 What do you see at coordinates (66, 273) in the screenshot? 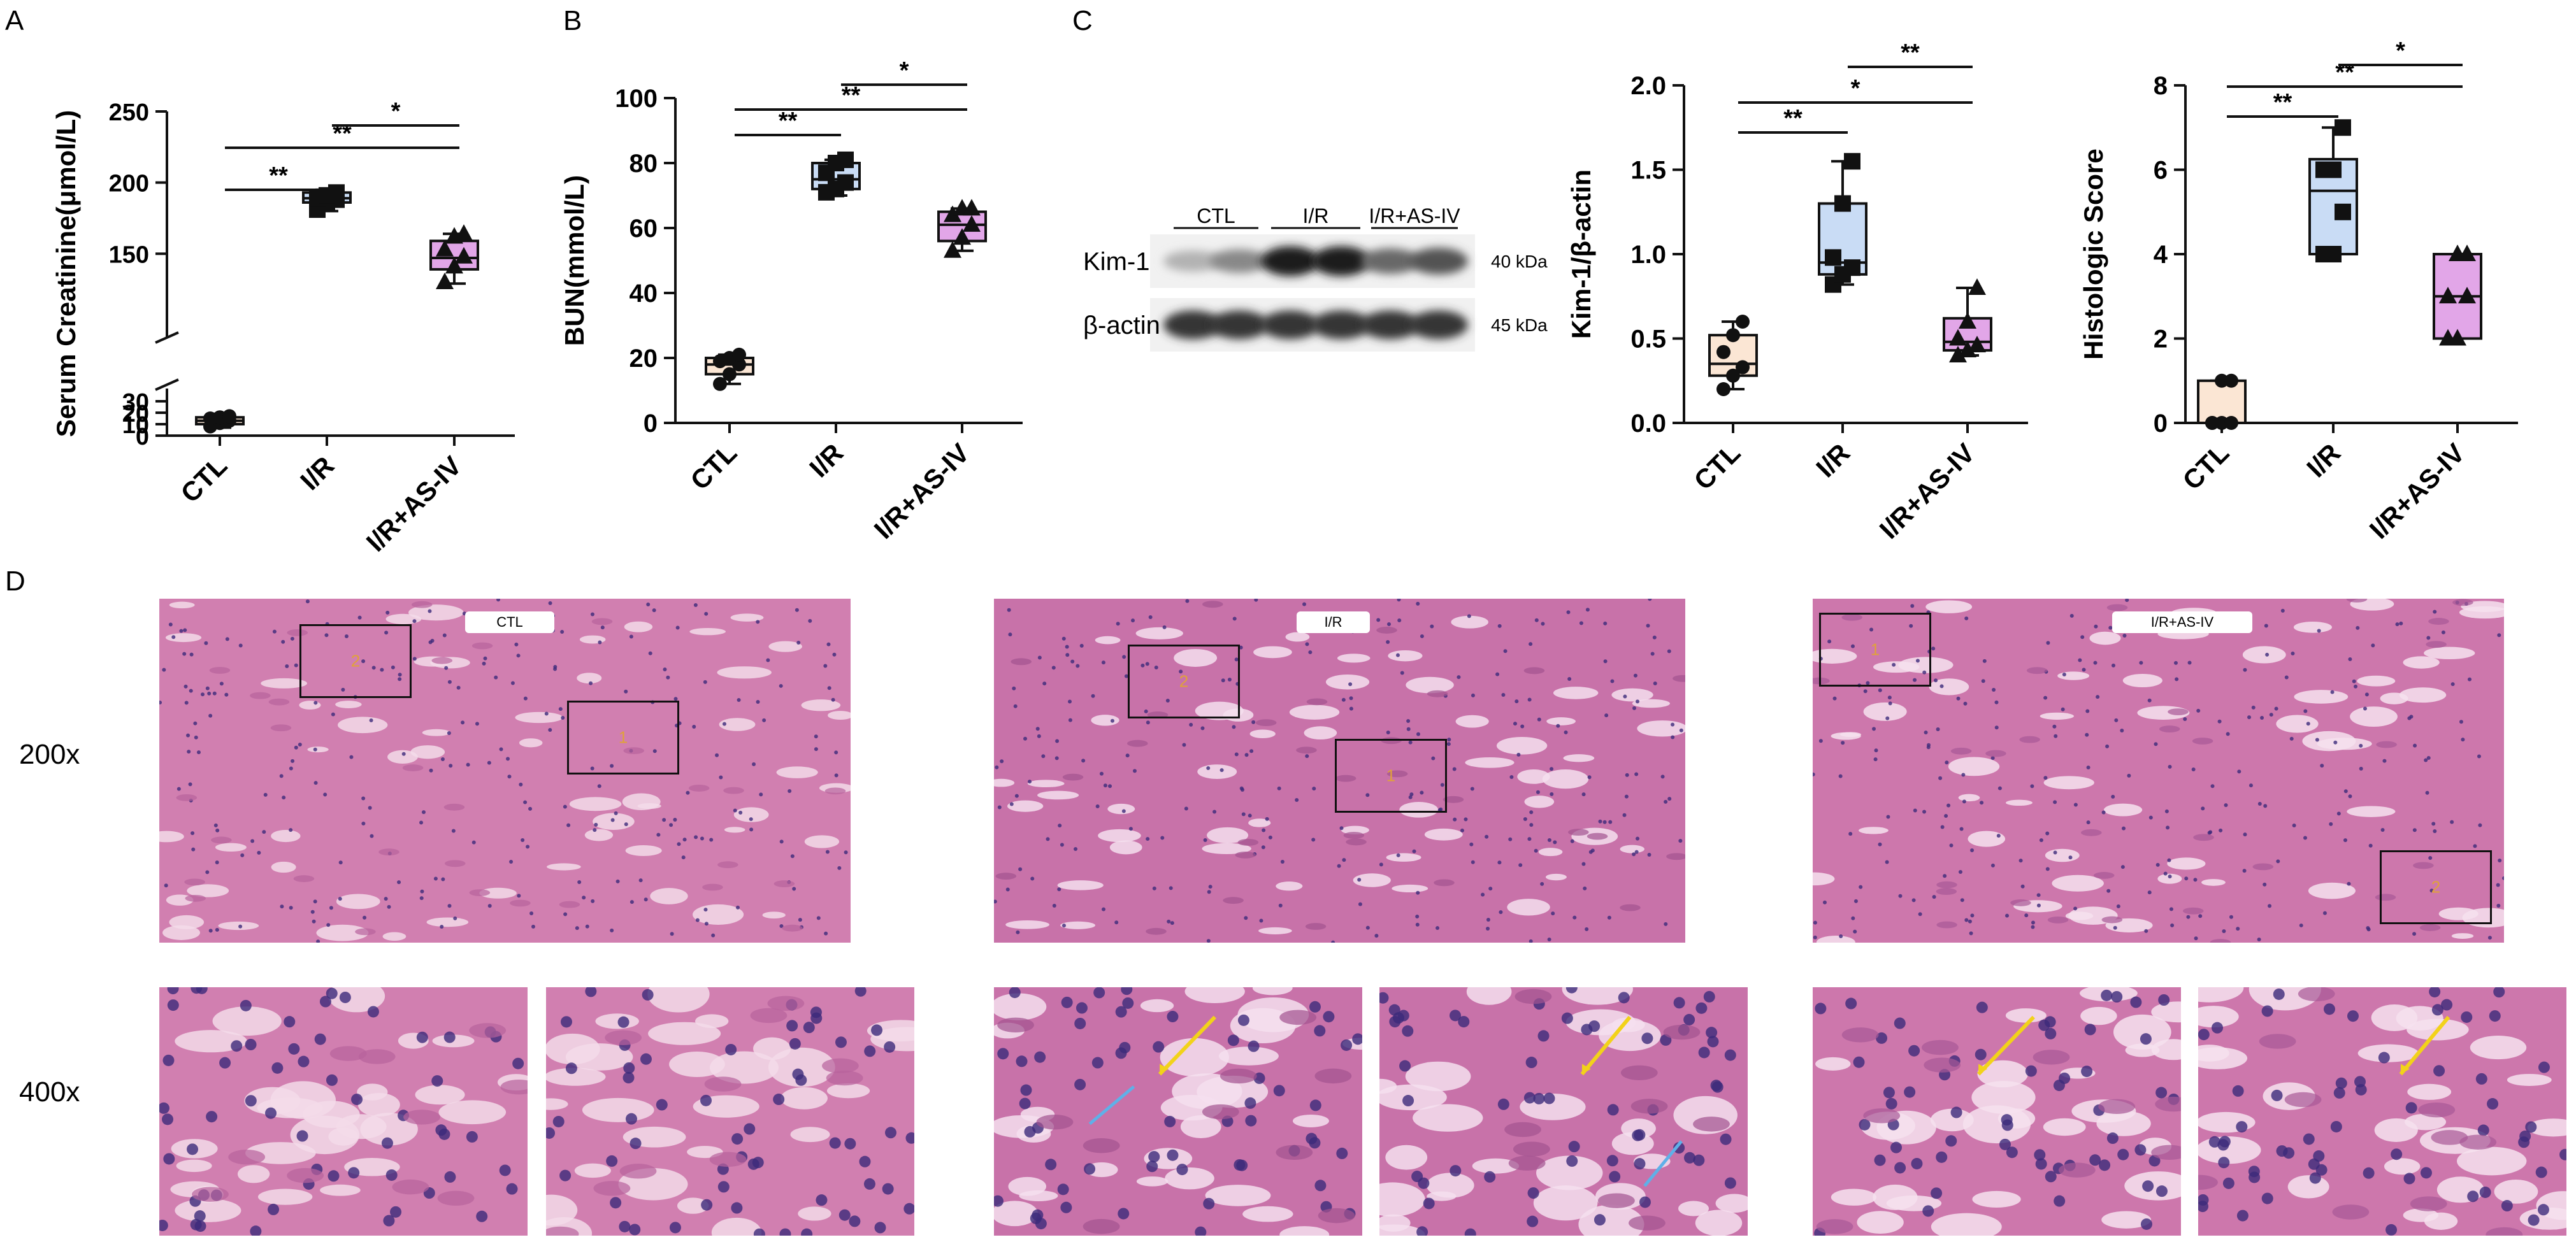
I see `y-axis-title: Serum Creatinine(μmol/L)` at bounding box center [66, 273].